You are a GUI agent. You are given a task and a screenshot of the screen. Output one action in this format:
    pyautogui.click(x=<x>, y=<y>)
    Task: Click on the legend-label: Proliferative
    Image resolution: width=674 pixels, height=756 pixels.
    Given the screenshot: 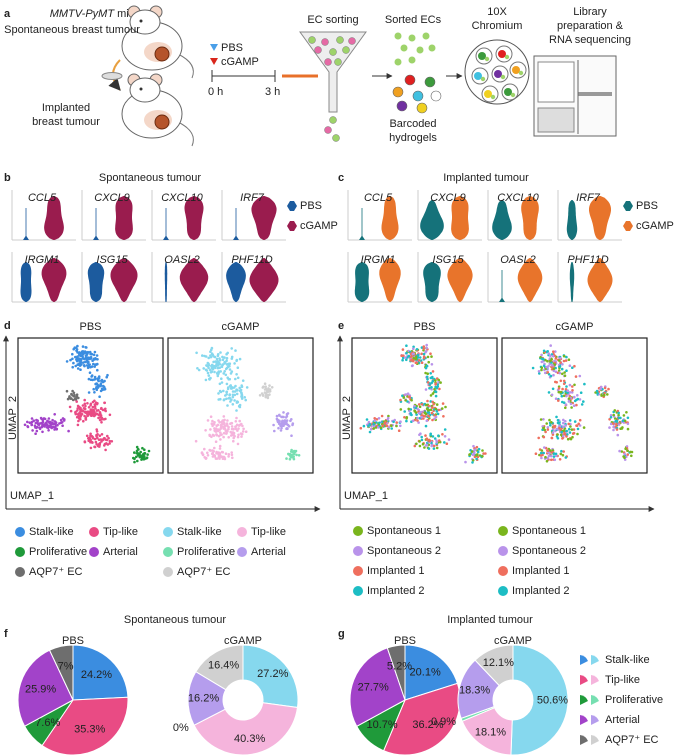 What is the action you would take?
    pyautogui.click(x=206, y=552)
    